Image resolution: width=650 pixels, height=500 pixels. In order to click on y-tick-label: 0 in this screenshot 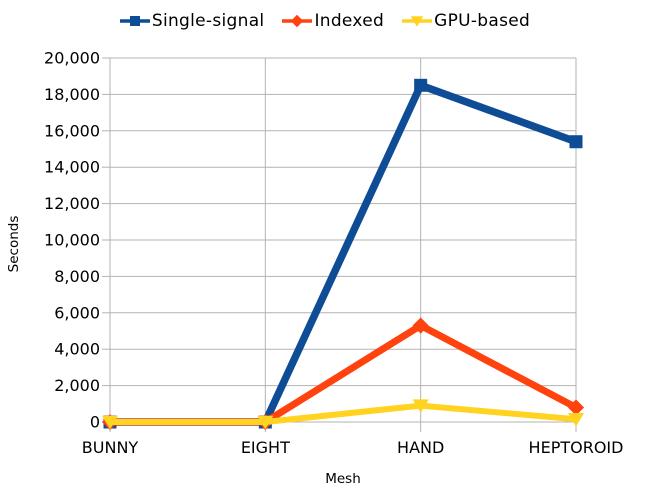, I will do `click(95, 422)`.